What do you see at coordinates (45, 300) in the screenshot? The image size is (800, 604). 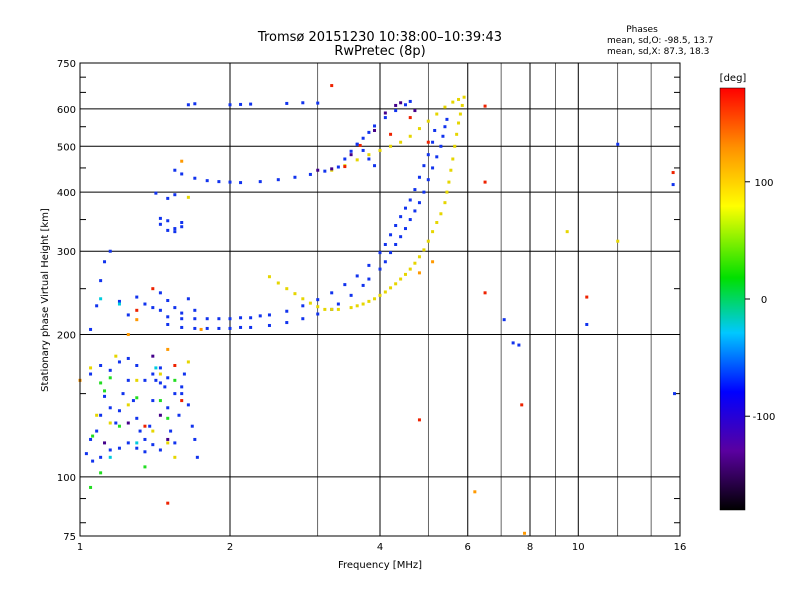 I see `y-axis-label: Stationary phase Virtual Height [km]` at bounding box center [45, 300].